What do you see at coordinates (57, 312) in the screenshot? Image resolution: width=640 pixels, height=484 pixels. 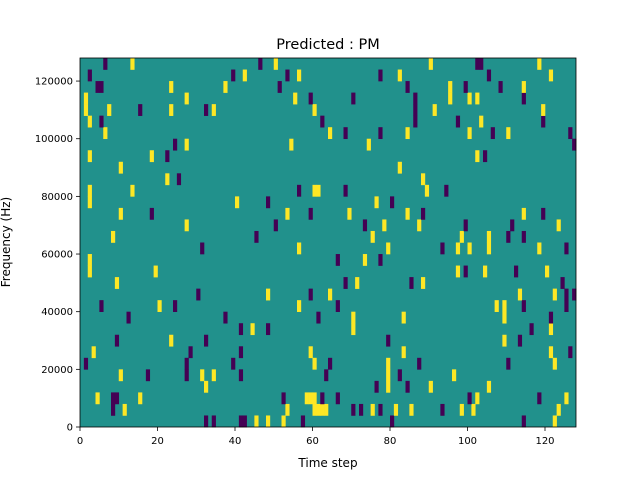 I see `y-tick-label: 40000` at bounding box center [57, 312].